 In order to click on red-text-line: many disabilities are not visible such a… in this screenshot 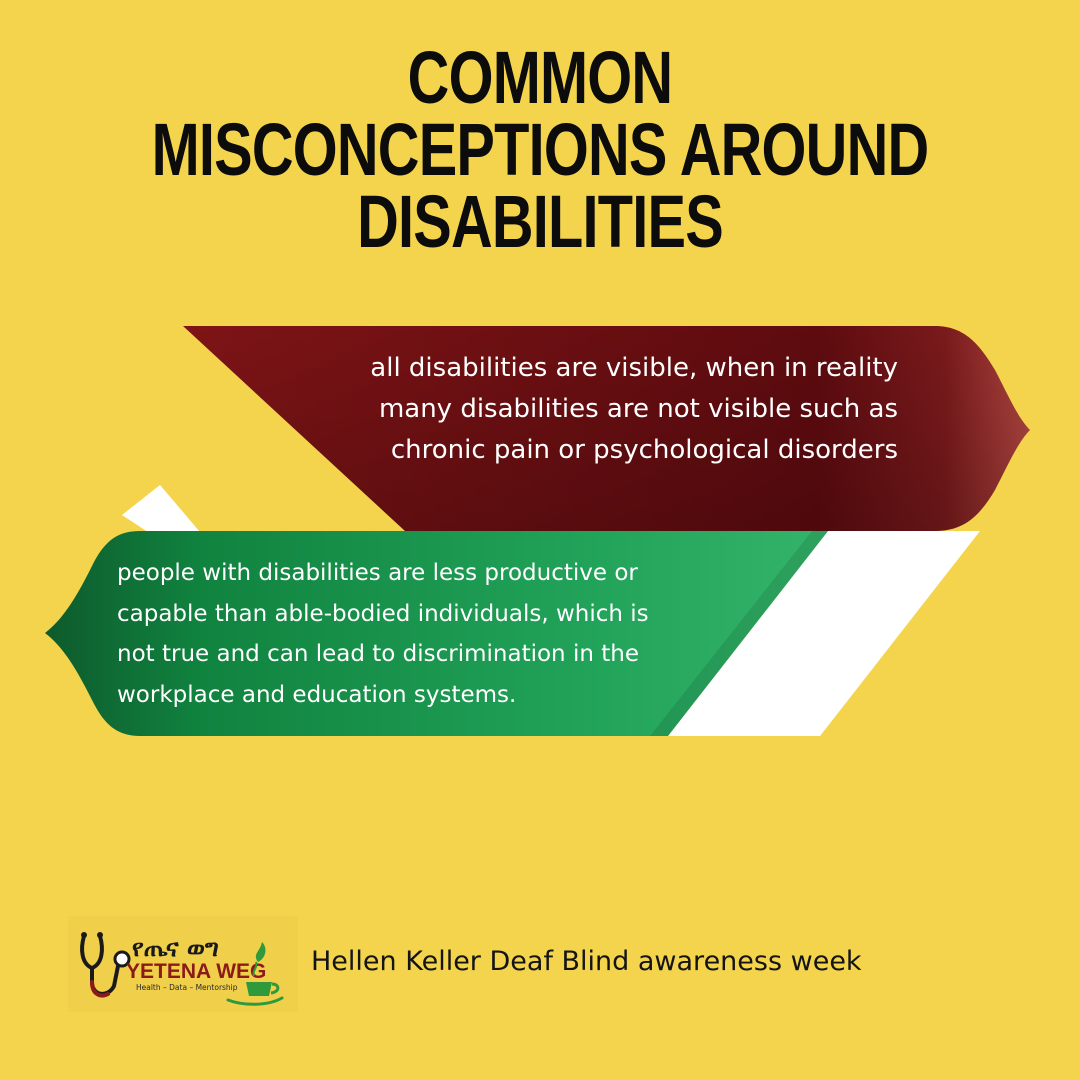, I will do `click(638, 409)`.